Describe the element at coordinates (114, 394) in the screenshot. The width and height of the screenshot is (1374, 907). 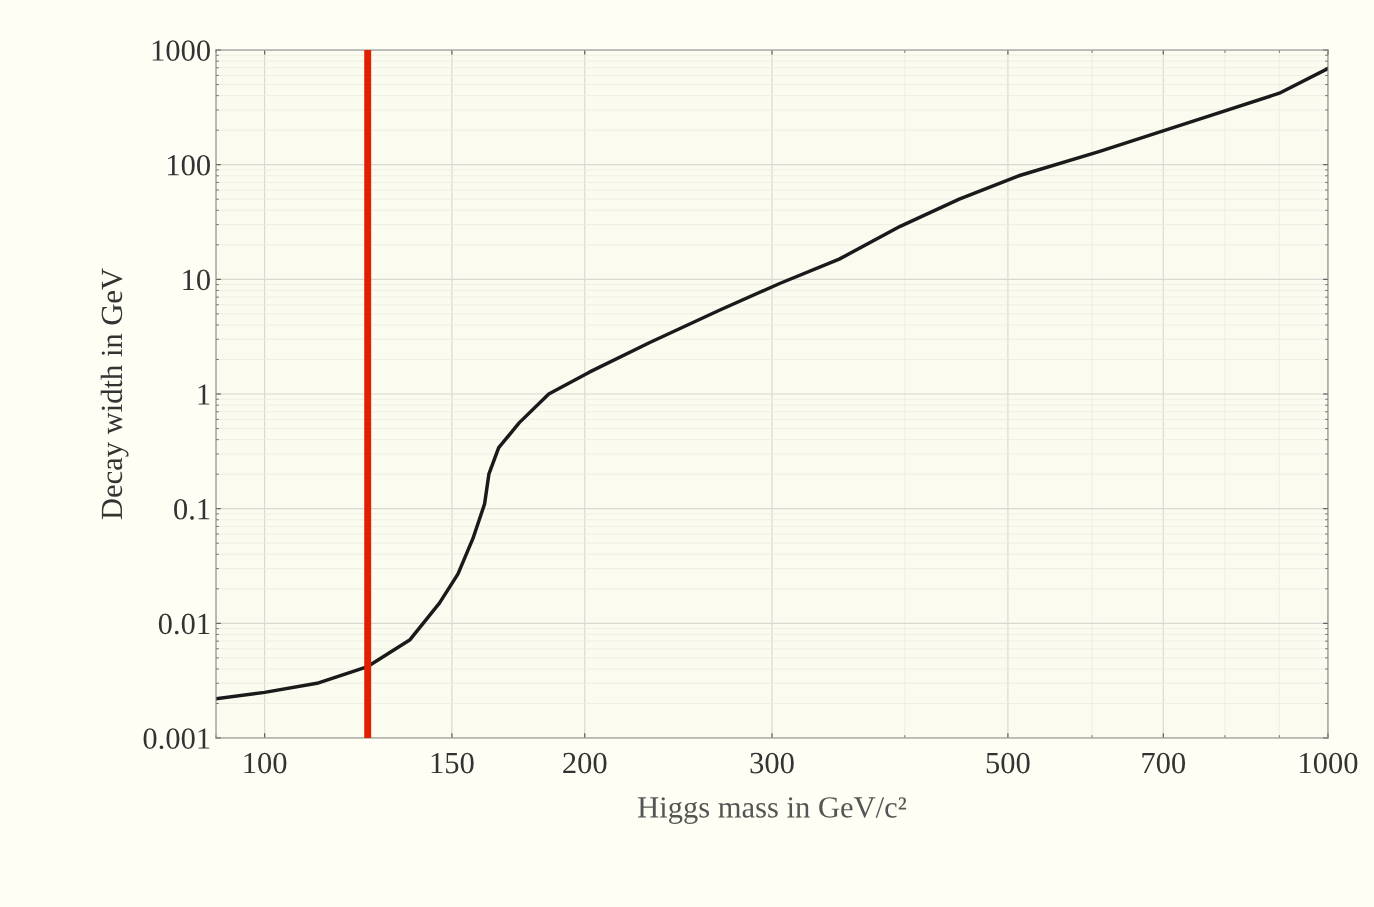
I see `y-axis-title: Decay width in GeV` at that location.